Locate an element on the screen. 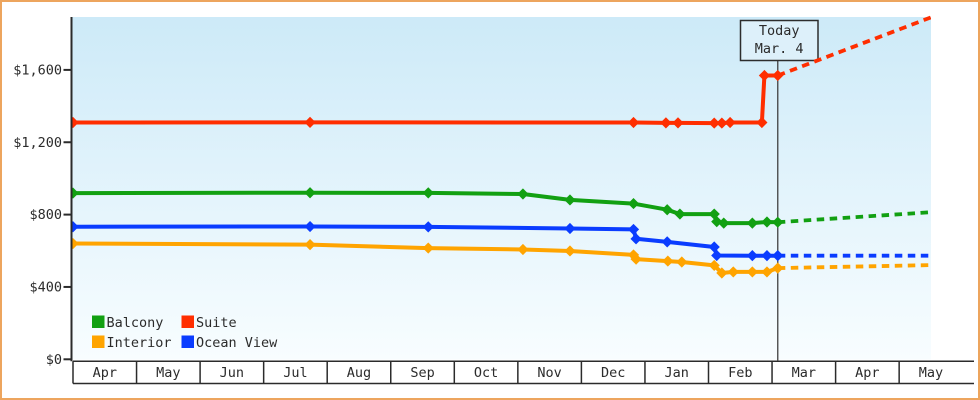 Image resolution: width=980 pixels, height=400 pixels. legend-label: Suite is located at coordinates (216, 323).